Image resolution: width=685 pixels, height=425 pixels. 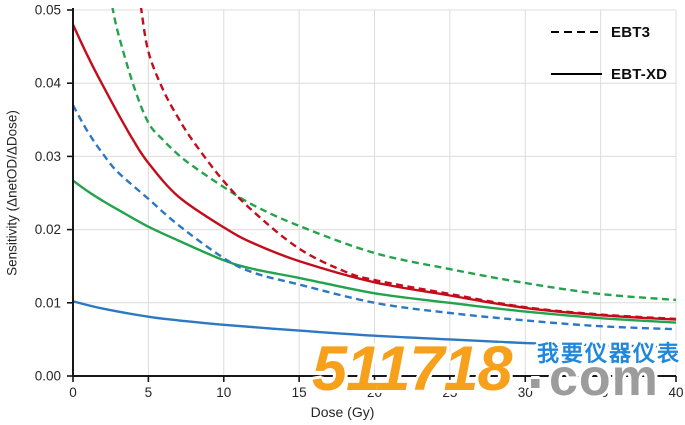 What do you see at coordinates (299, 392) in the screenshot?
I see `x-tick-label: 15` at bounding box center [299, 392].